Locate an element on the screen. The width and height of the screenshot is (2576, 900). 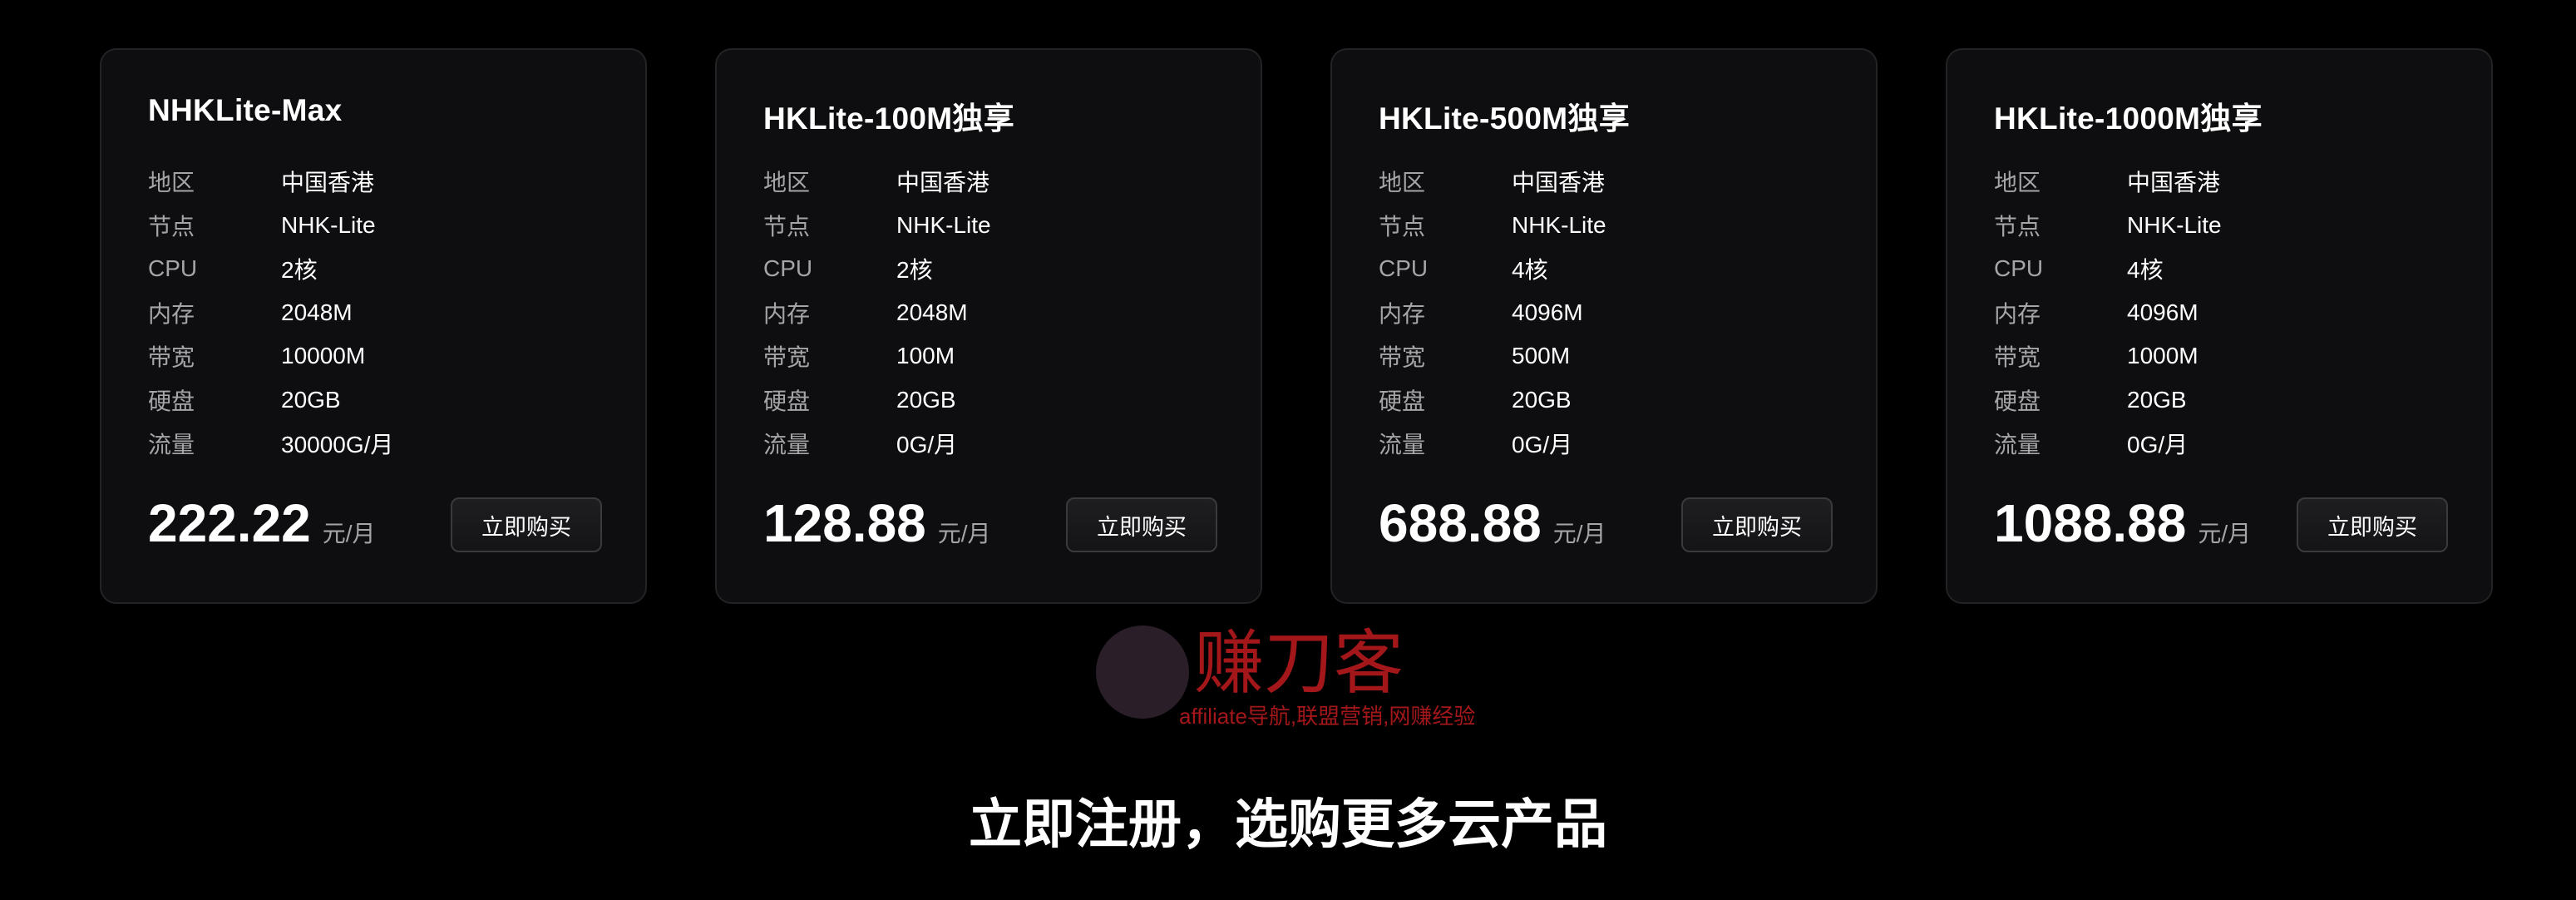
plan-title: NHKLite-Max is located at coordinates (245, 110).